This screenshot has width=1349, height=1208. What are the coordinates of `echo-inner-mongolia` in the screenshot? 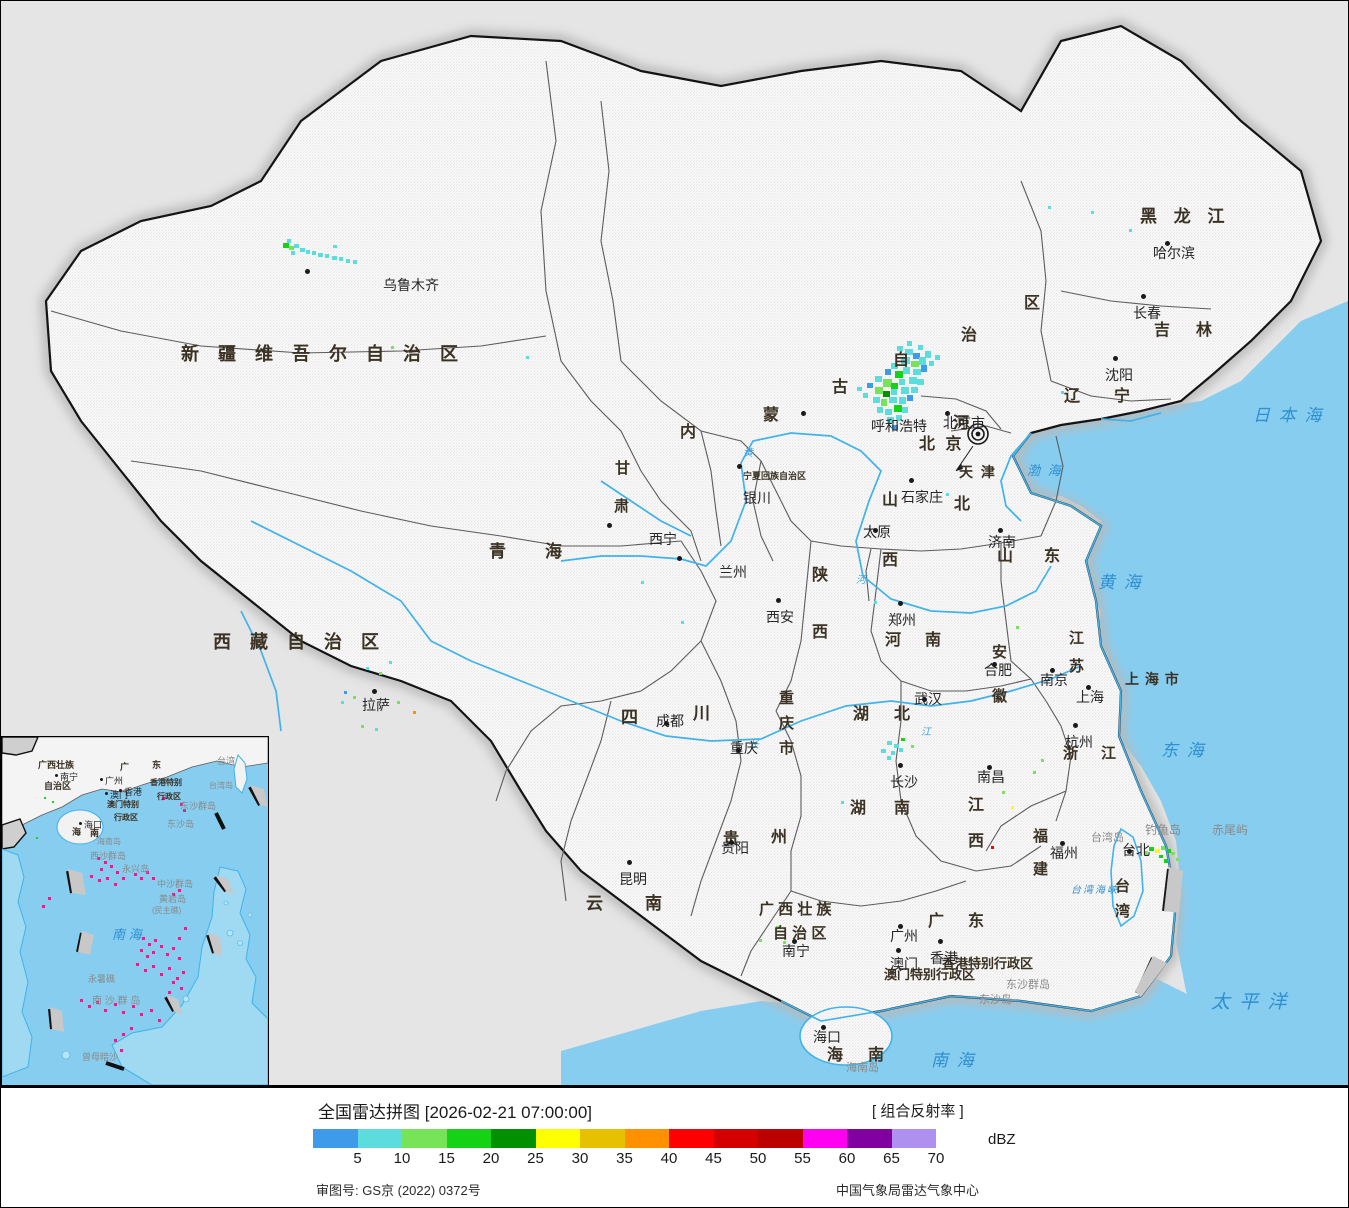 It's located at (898, 385).